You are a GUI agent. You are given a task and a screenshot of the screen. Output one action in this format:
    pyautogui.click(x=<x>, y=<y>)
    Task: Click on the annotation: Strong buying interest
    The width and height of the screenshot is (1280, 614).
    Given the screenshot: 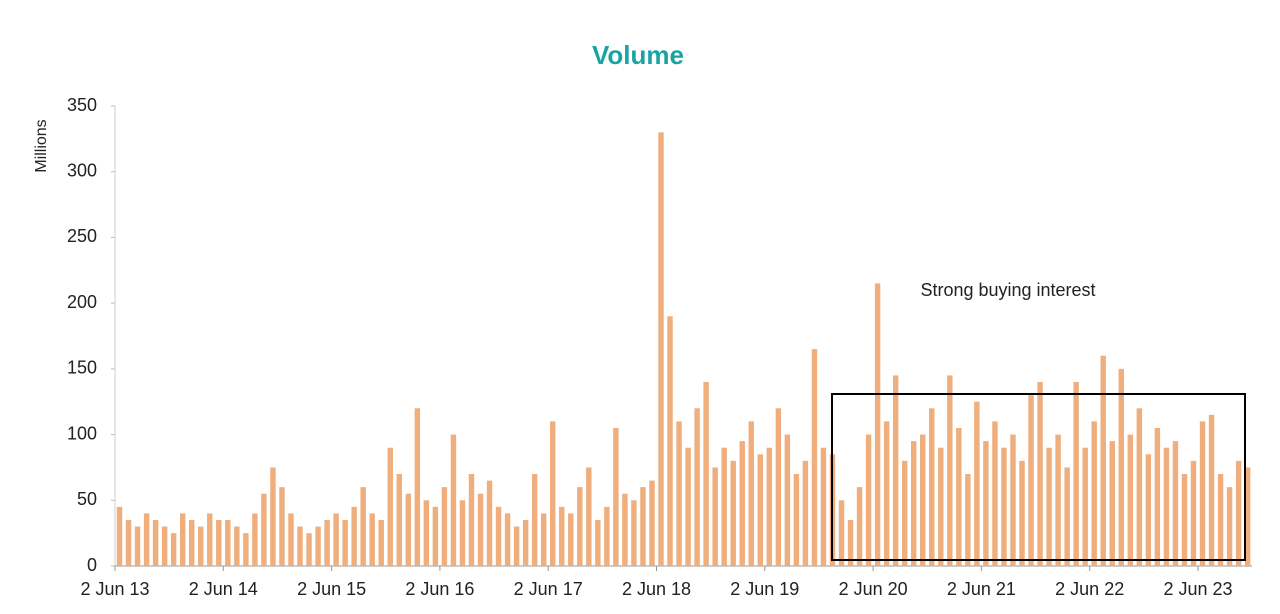 What is the action you would take?
    pyautogui.click(x=1007, y=290)
    